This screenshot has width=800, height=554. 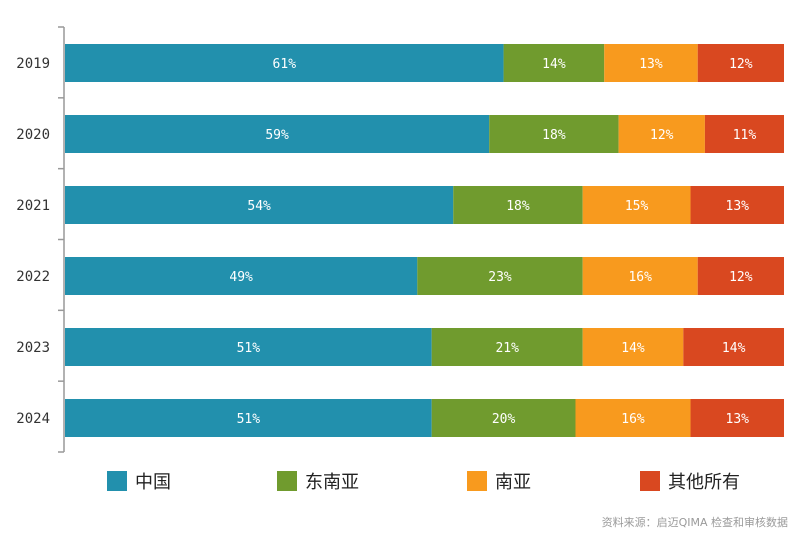 I want to click on data-label: 49%, so click(x=241, y=277).